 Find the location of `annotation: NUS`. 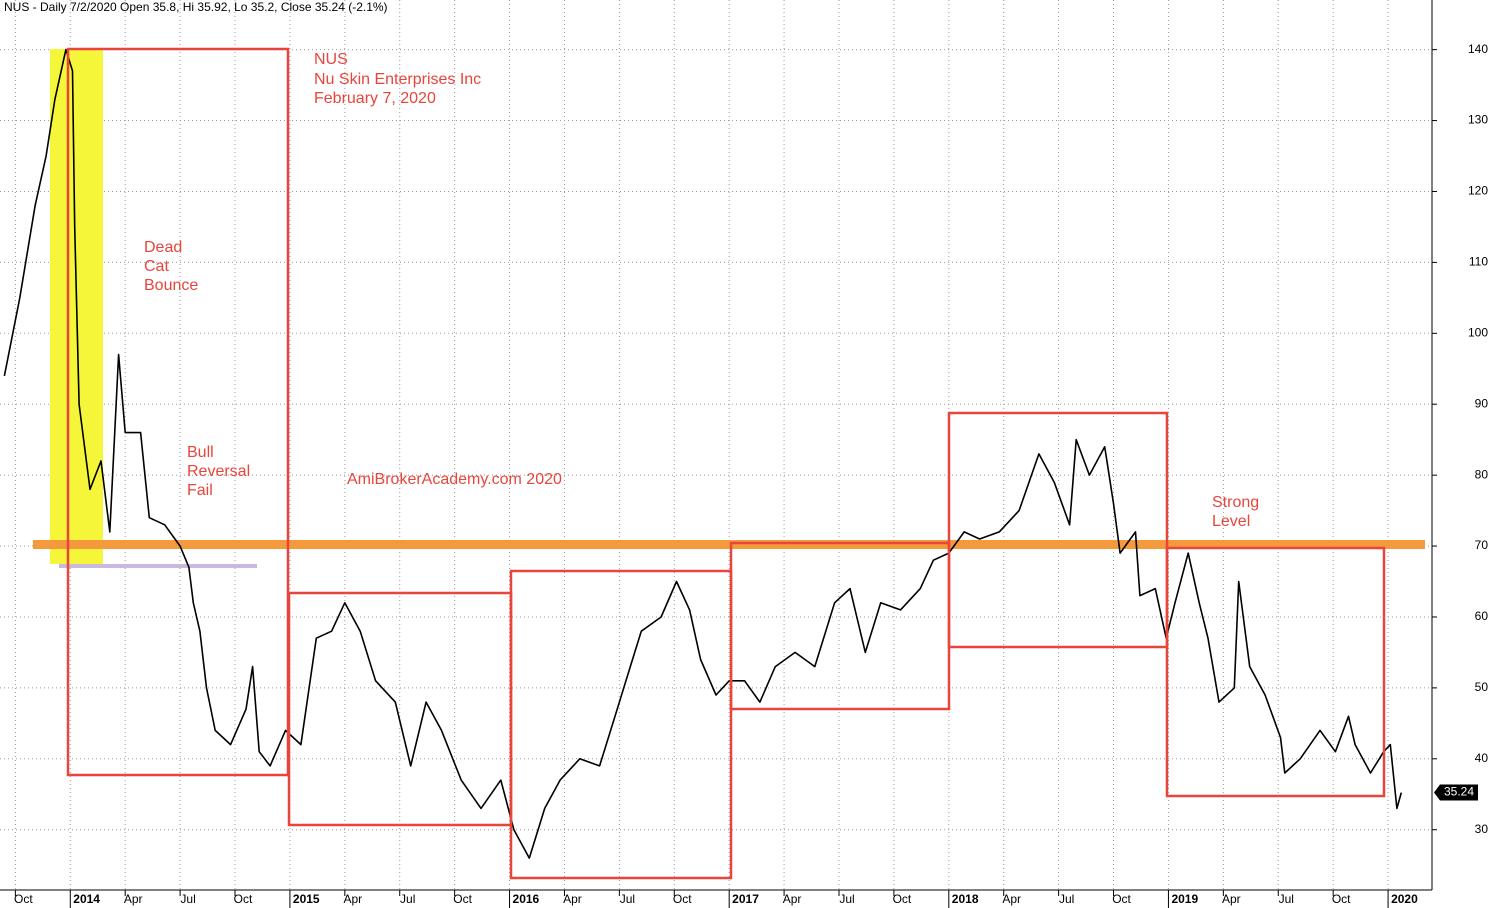

annotation: NUS is located at coordinates (331, 59).